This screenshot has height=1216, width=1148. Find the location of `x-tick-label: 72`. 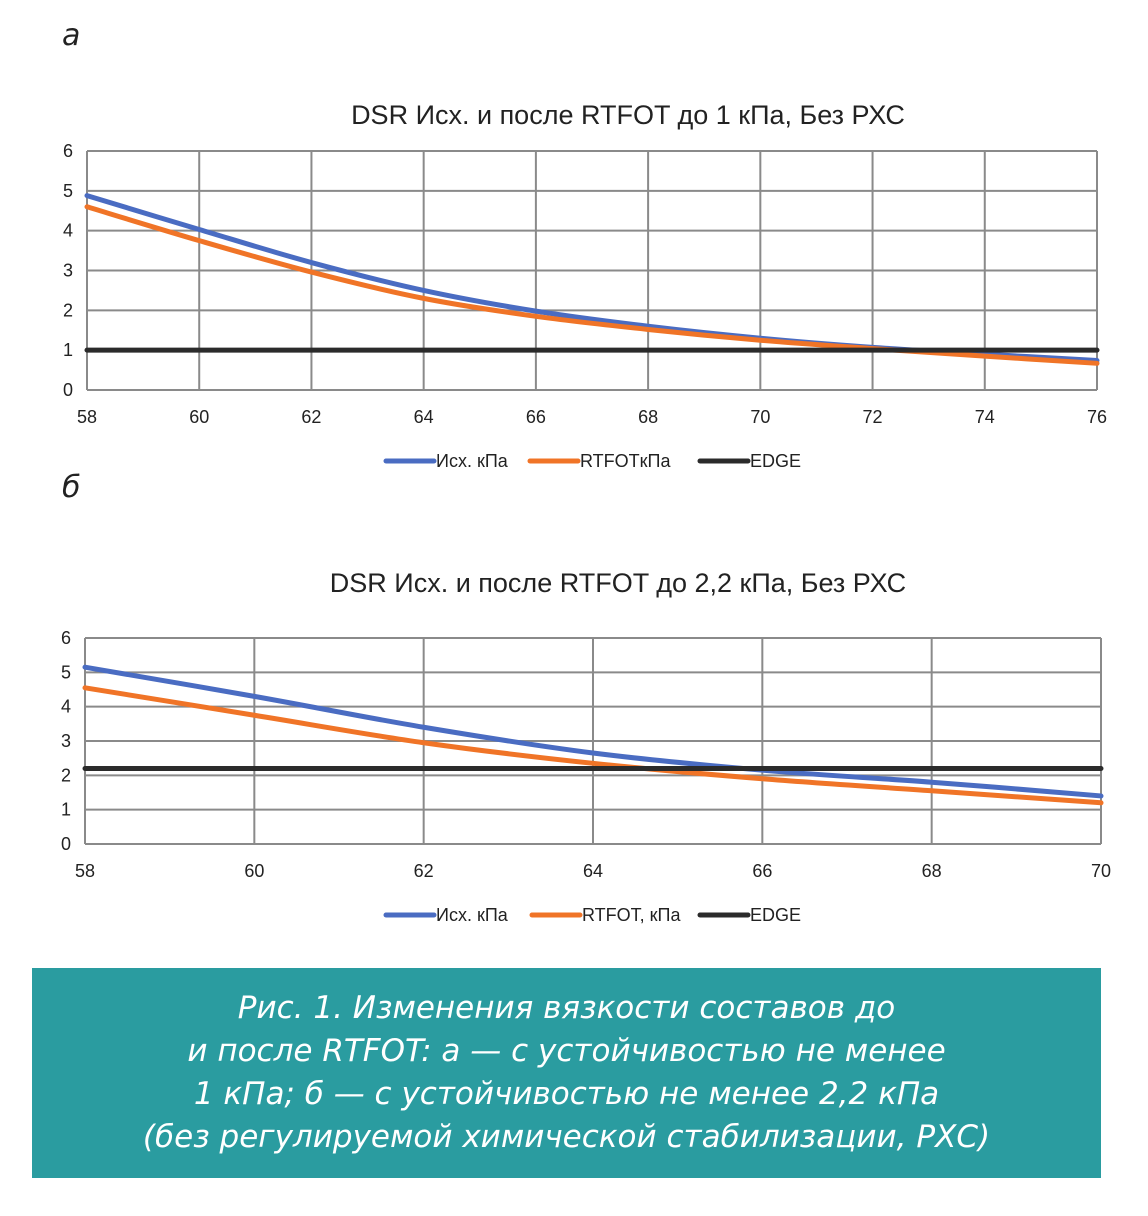

x-tick-label: 72 is located at coordinates (873, 417).